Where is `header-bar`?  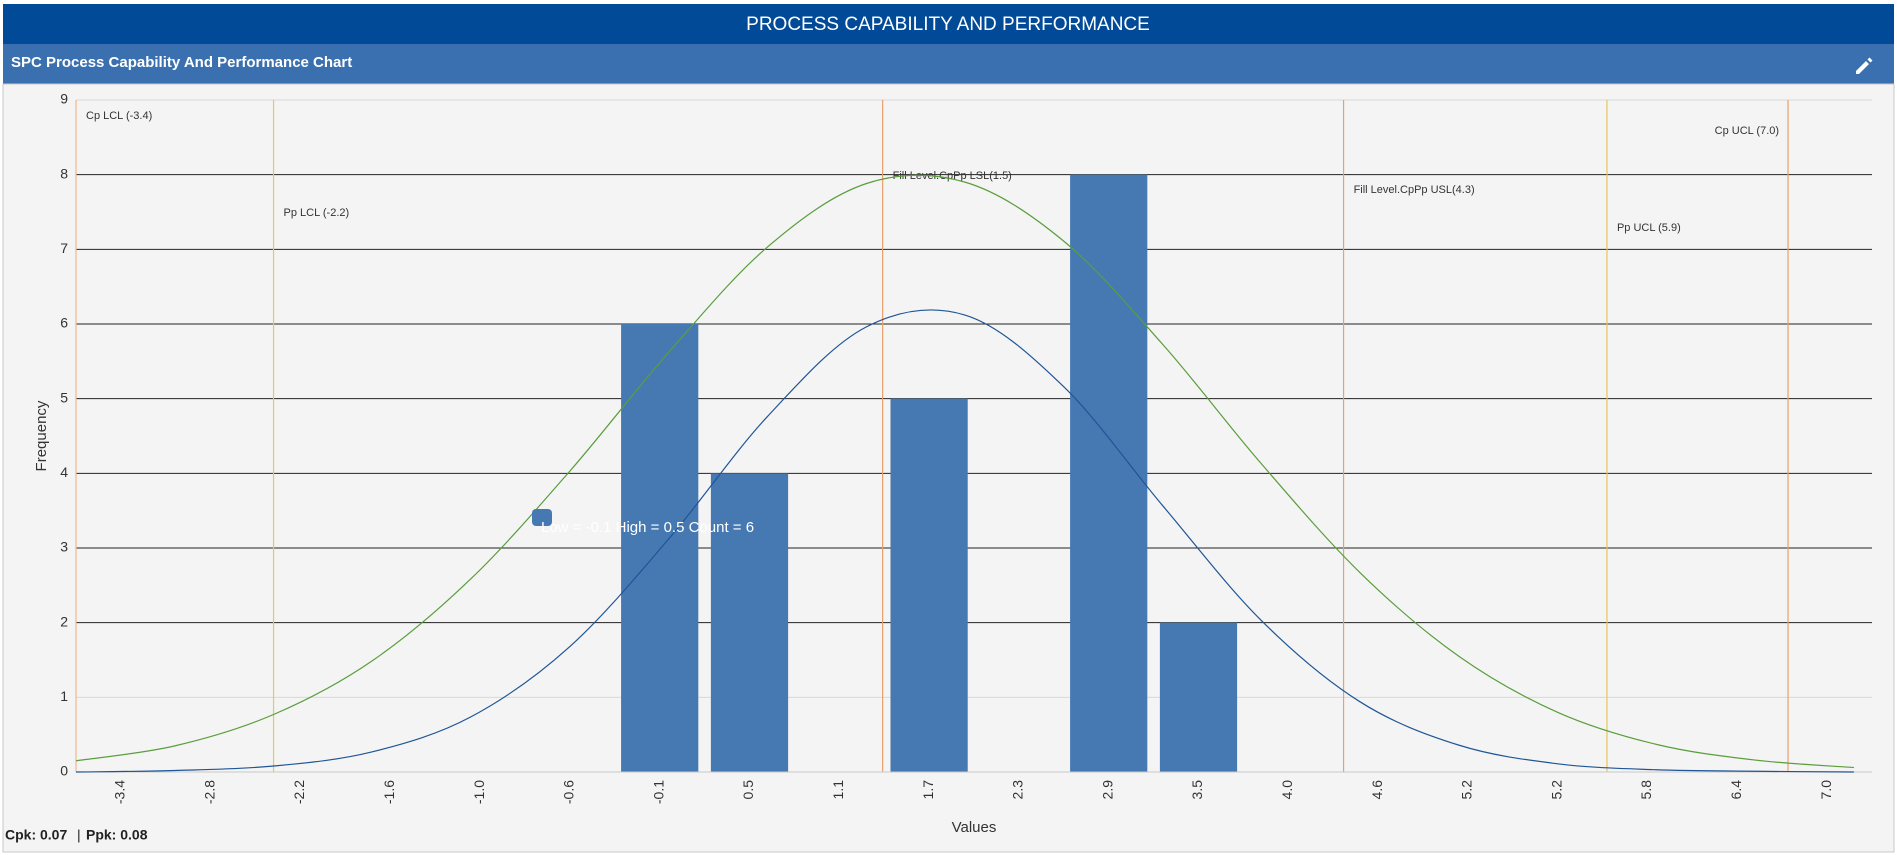 header-bar is located at coordinates (948, 24).